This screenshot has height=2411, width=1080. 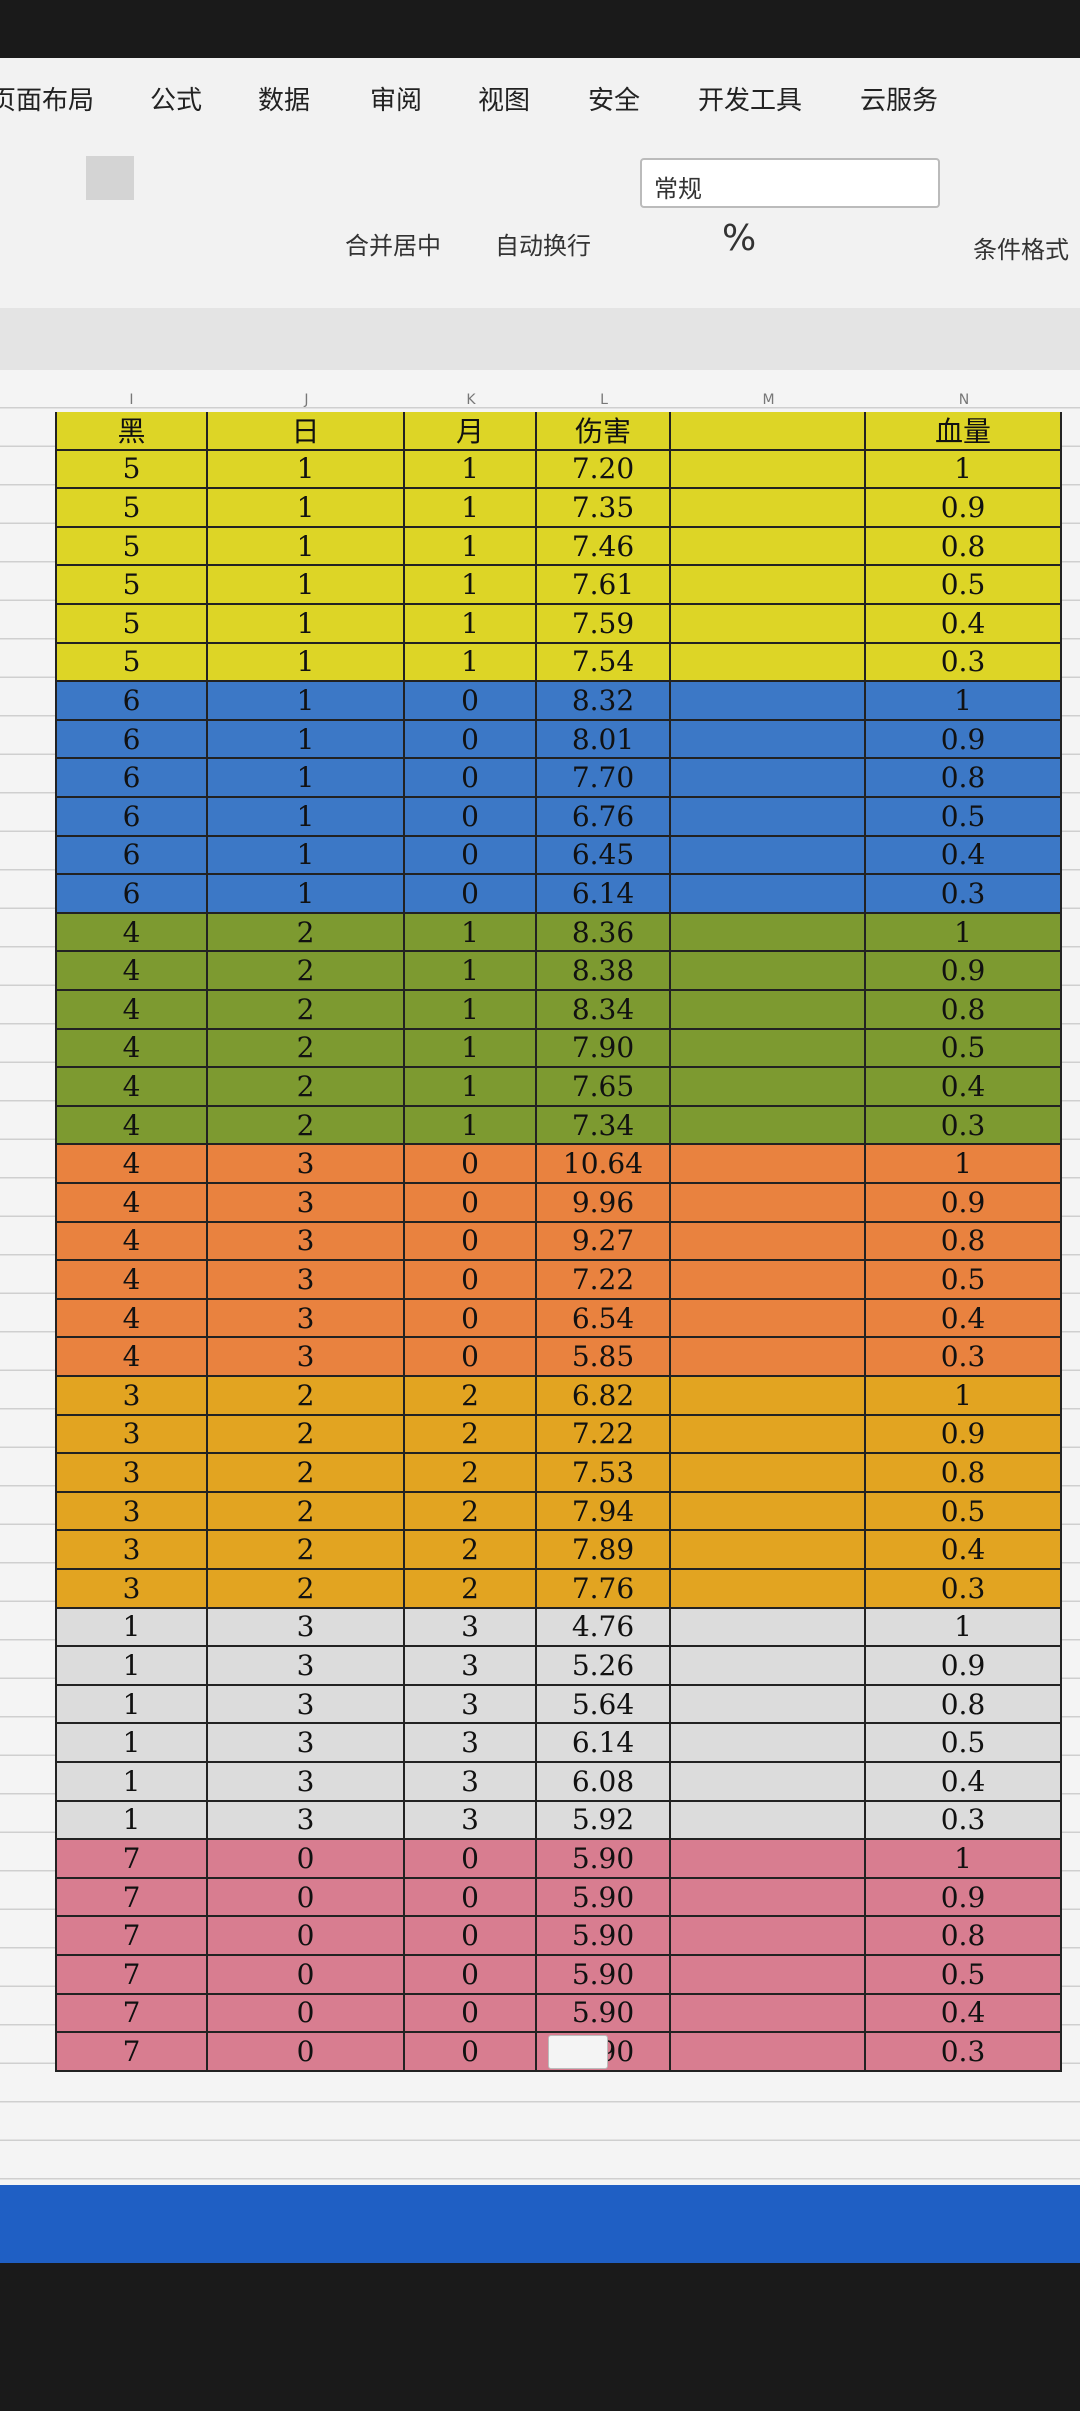 What do you see at coordinates (604, 1512) in the screenshot?
I see `data-cell: 7.94` at bounding box center [604, 1512].